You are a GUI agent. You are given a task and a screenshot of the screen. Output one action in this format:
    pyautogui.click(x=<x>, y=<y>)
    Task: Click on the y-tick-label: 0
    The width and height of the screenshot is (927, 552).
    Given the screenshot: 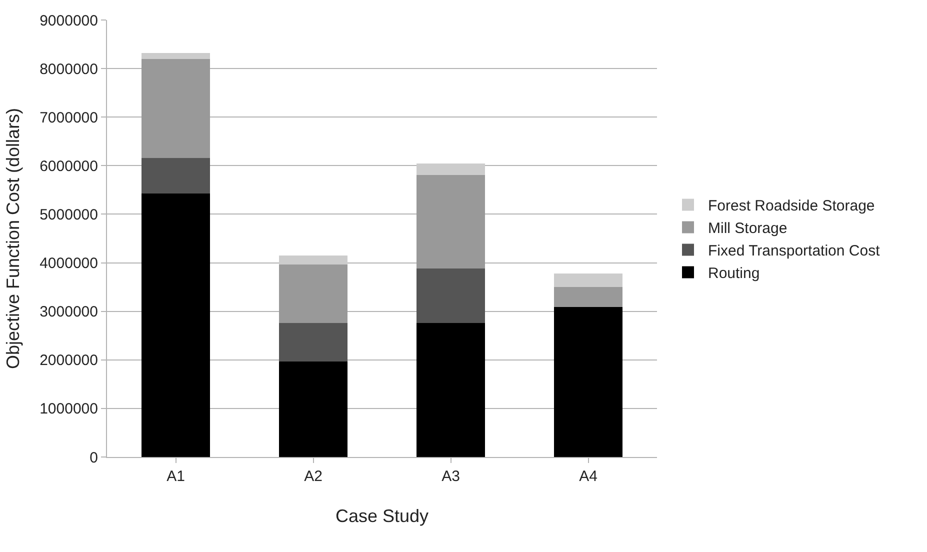 What is the action you would take?
    pyautogui.click(x=94, y=457)
    